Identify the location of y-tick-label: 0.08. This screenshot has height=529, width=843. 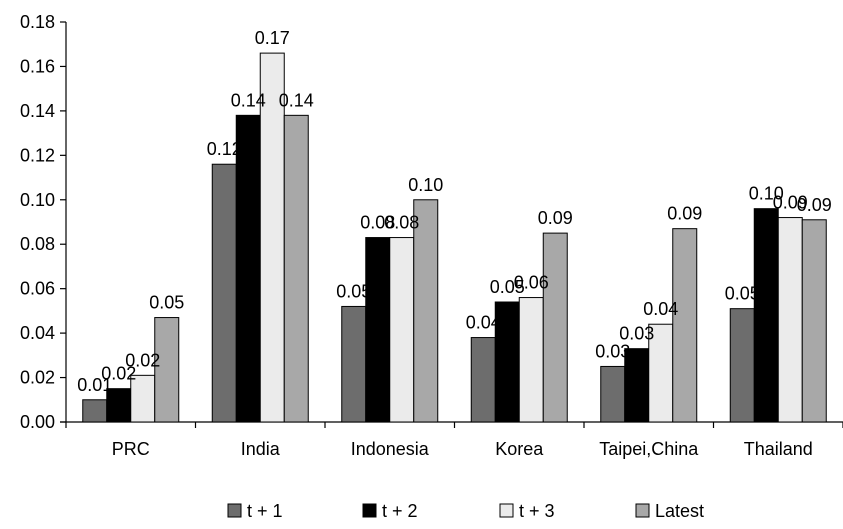
(37, 244).